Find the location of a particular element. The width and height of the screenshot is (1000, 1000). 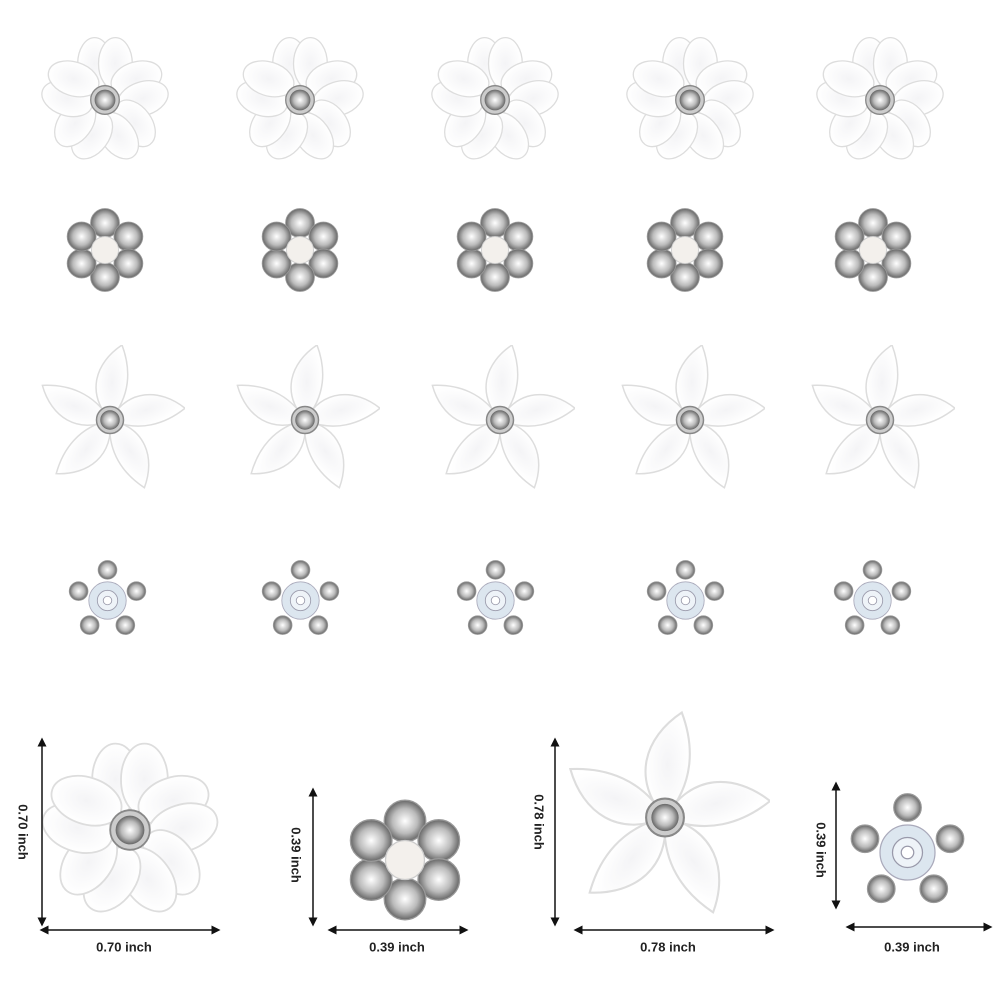

width-label: 0.78 inch is located at coordinates (668, 946).